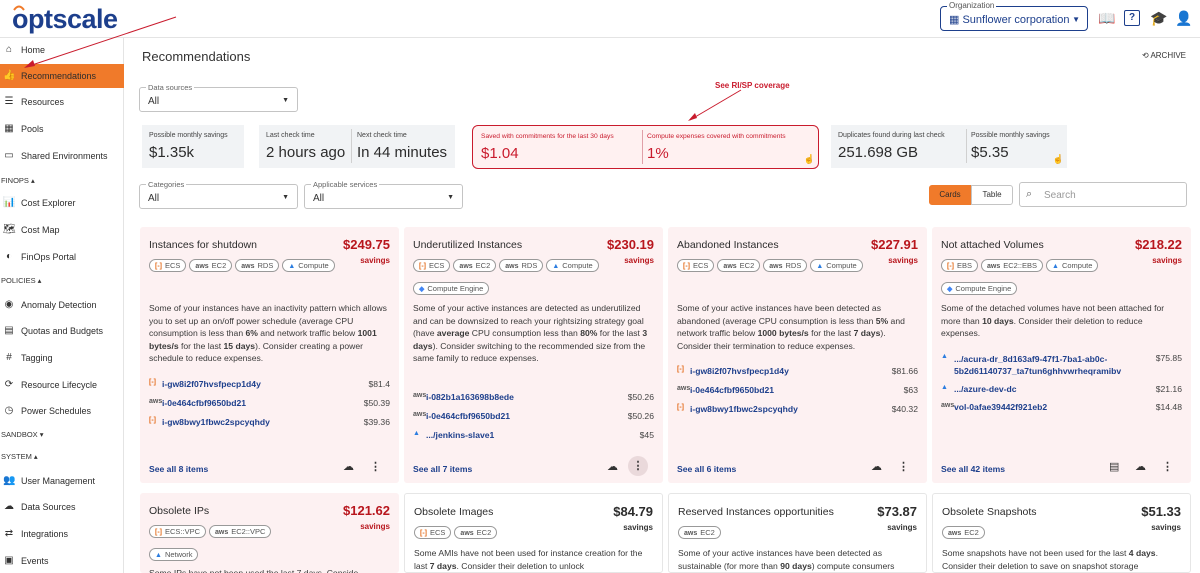 This screenshot has width=1200, height=573. Describe the element at coordinates (62, 156) in the screenshot. I see `sidebar-item-shared-environments: ▭ Shared Environments` at that location.